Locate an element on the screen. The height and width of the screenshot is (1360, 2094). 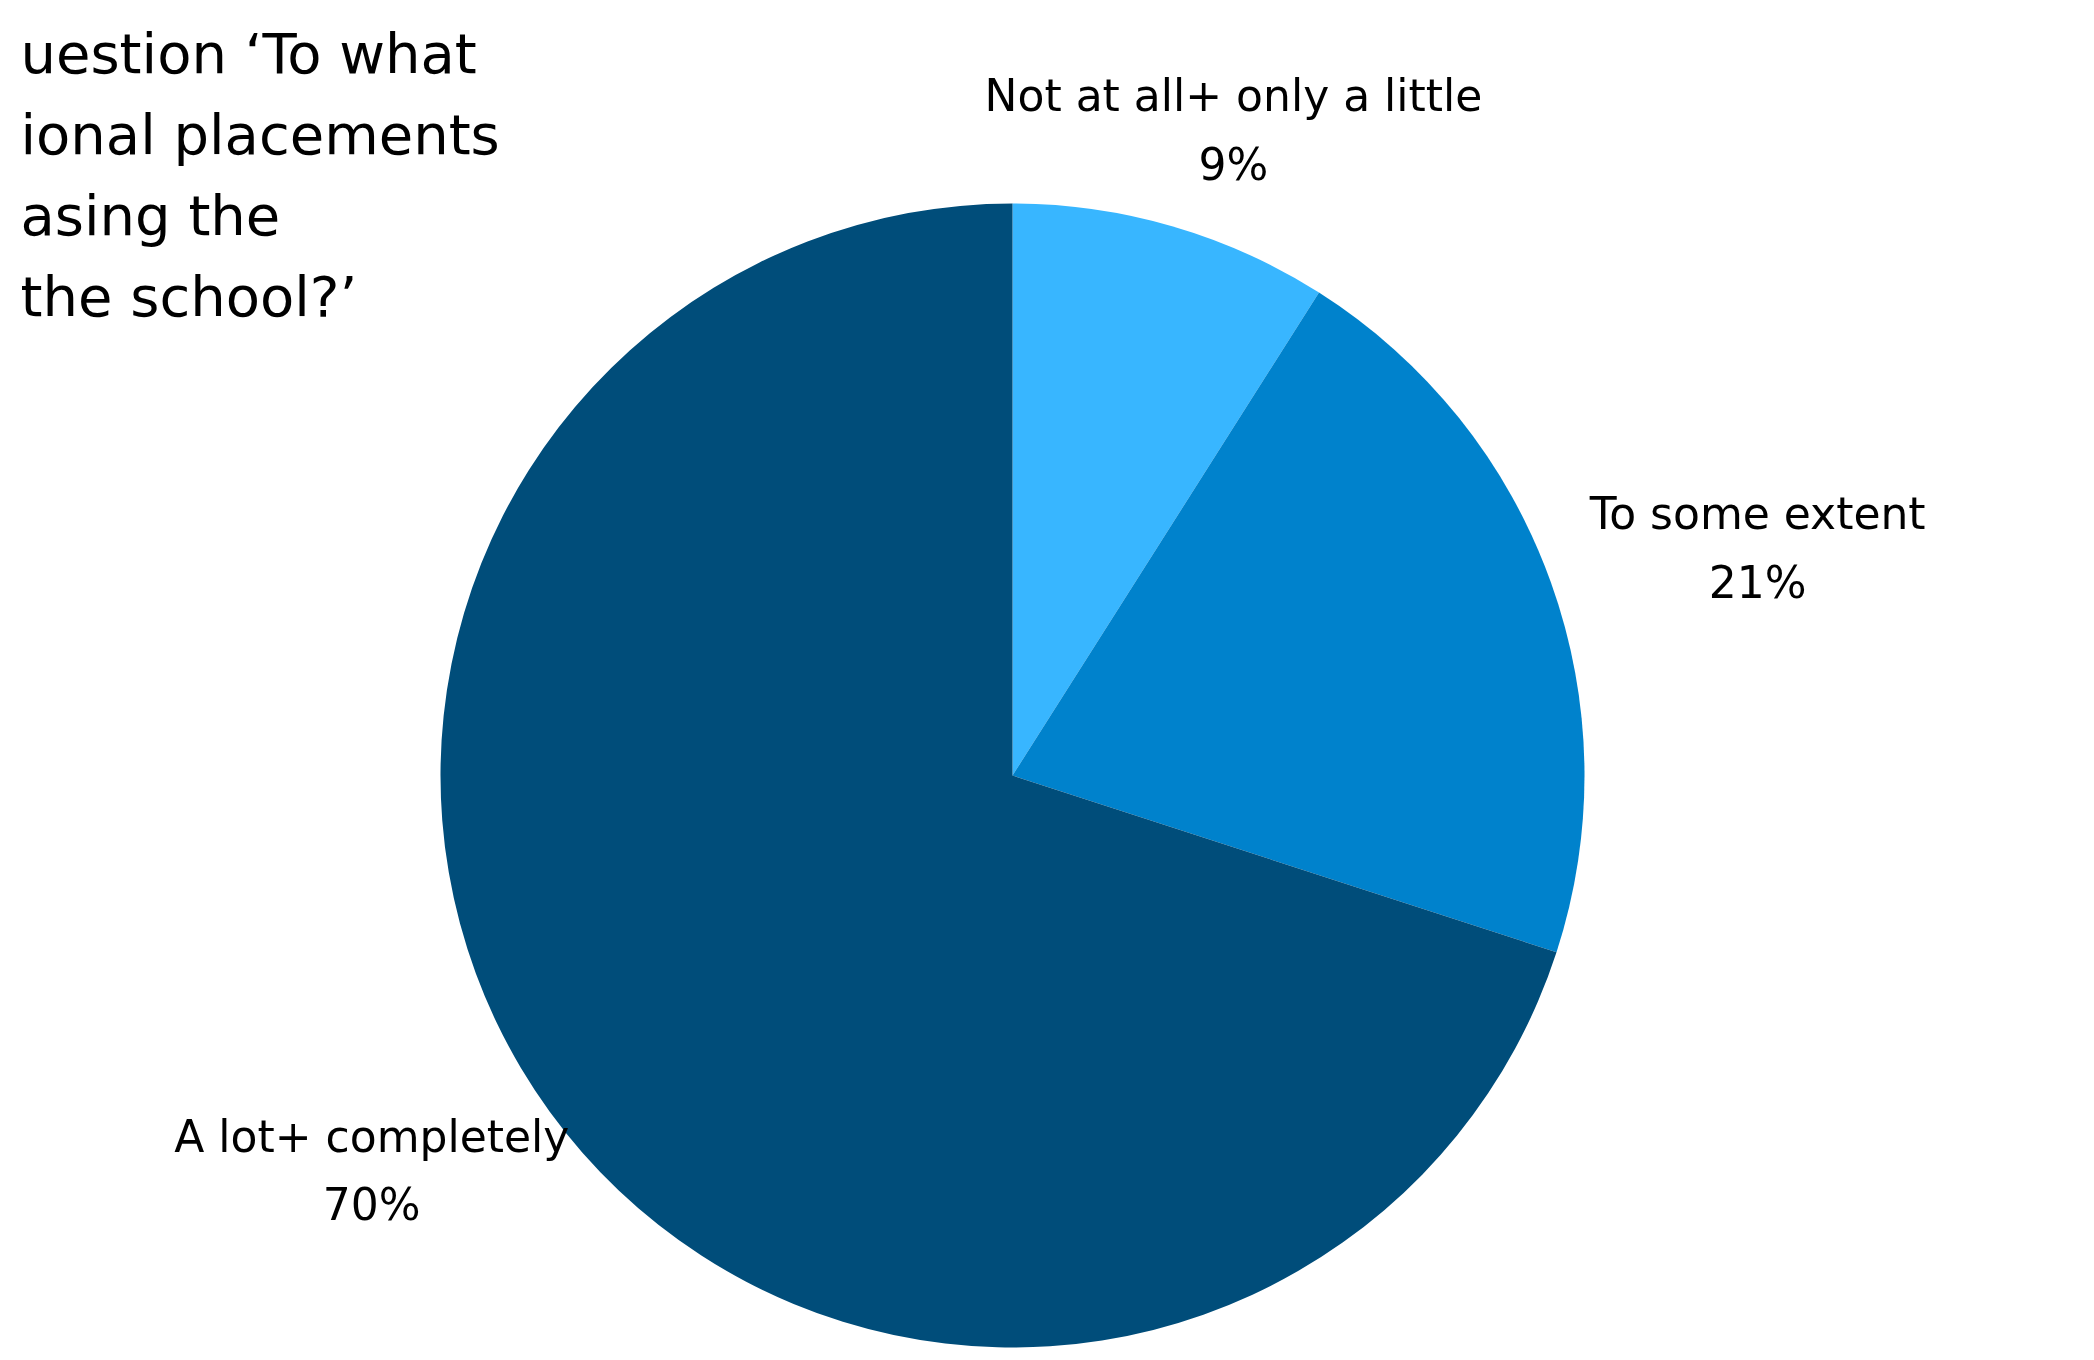
slice-label: To some extent is located at coordinates (1757, 513).